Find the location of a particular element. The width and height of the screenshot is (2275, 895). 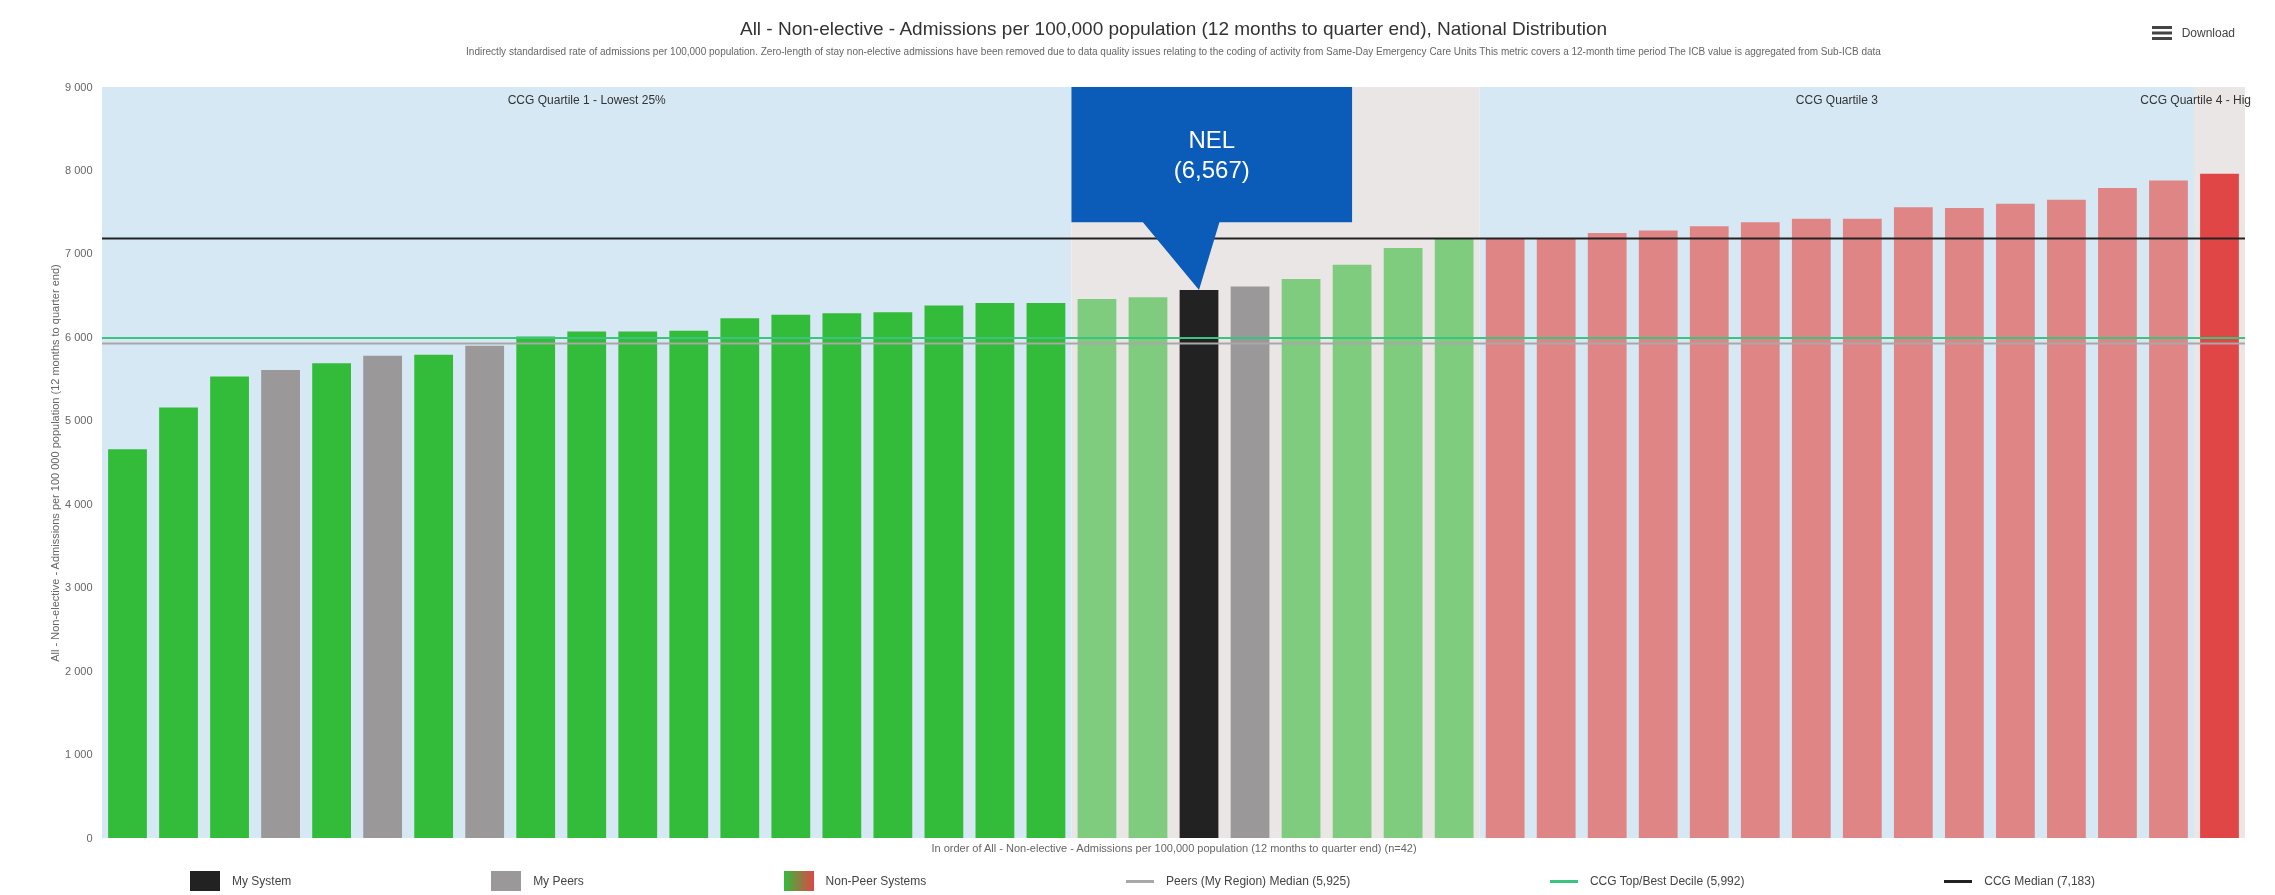

legend-label: My Peers is located at coordinates (558, 881).